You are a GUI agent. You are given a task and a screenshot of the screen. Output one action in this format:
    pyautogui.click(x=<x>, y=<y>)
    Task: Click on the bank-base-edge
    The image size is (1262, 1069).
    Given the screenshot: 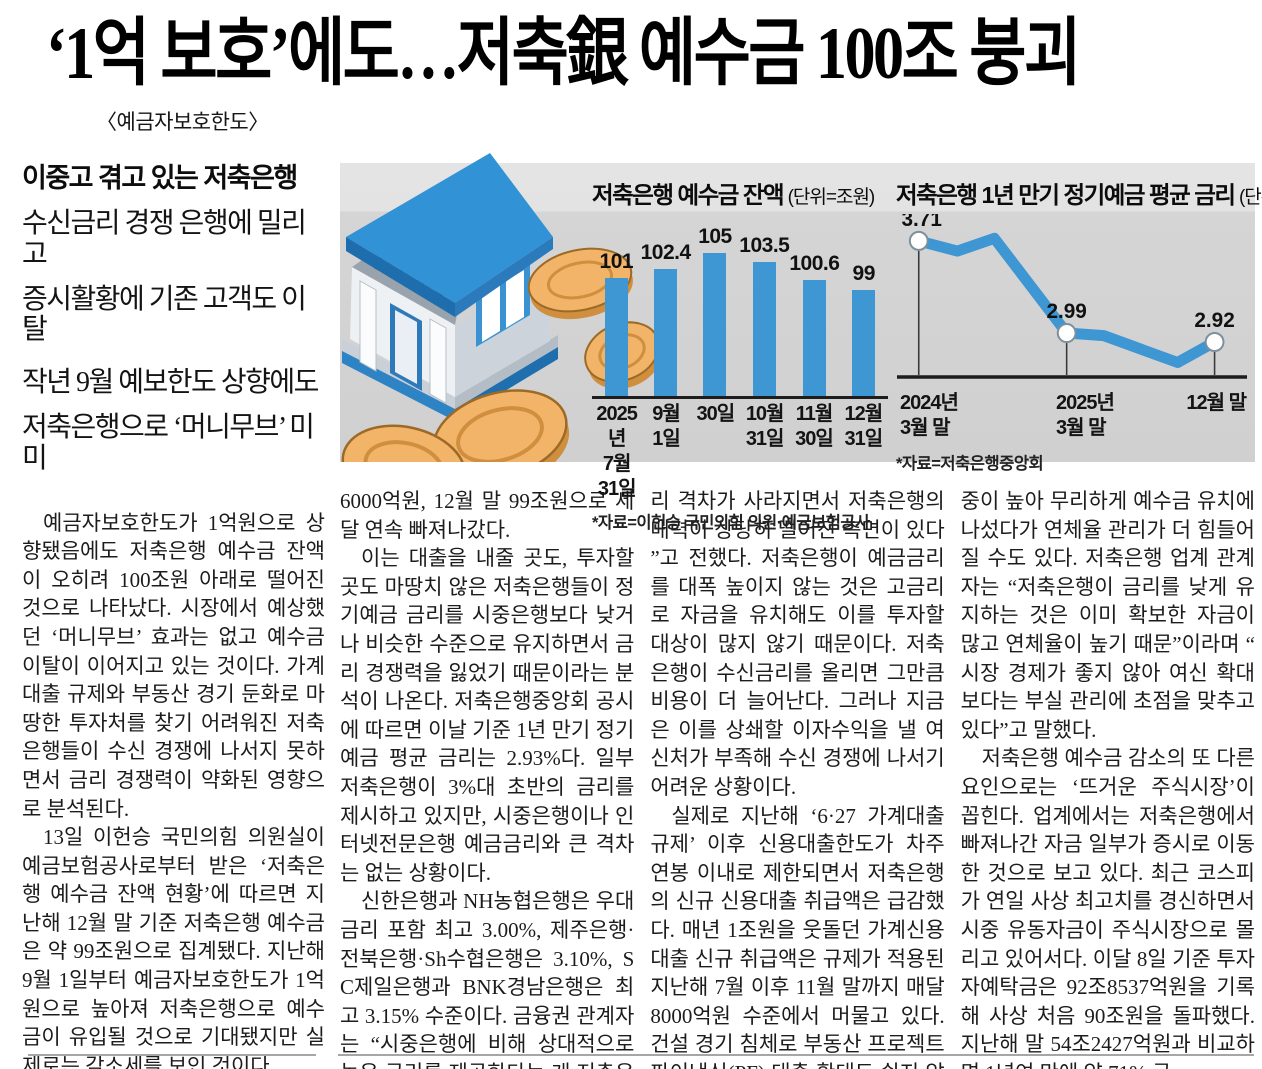 What is the action you would take?
    pyautogui.click(x=398, y=386)
    